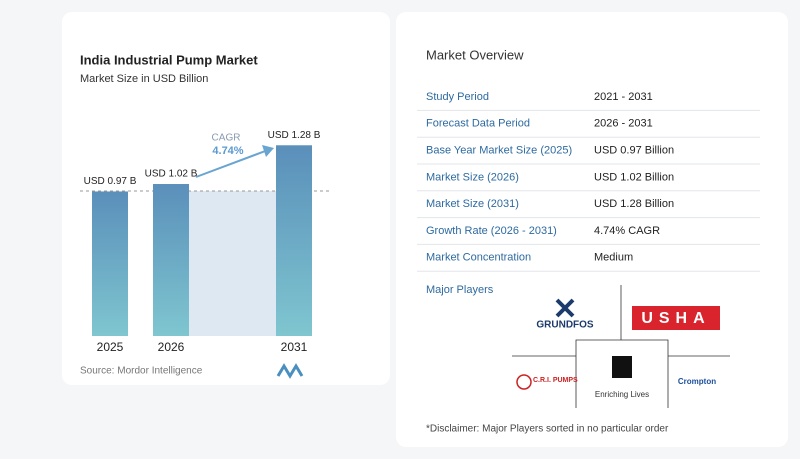 This screenshot has height=459, width=800. What do you see at coordinates (478, 258) in the screenshot?
I see `row-label: Market Concentration` at bounding box center [478, 258].